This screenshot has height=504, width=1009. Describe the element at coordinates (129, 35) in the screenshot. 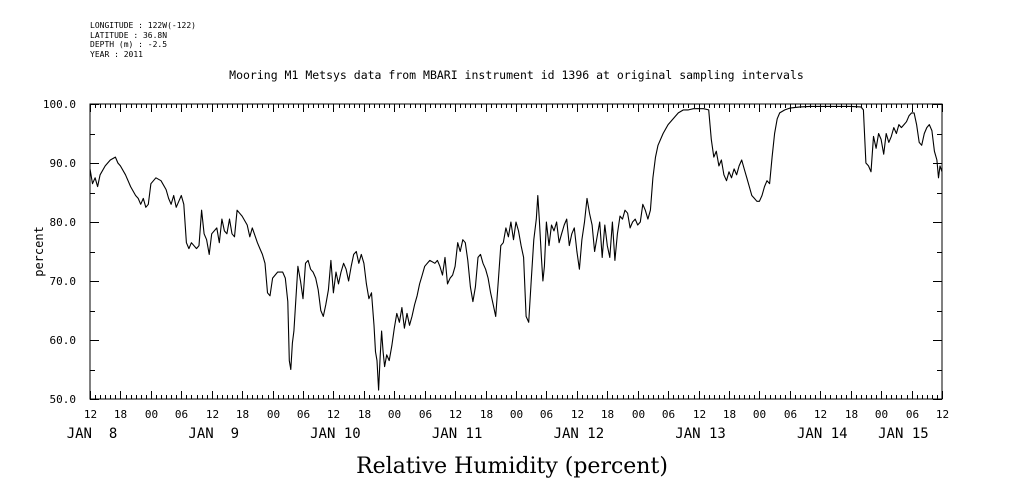

I see `latitude-label: LATITUDE : 36.8N` at that location.